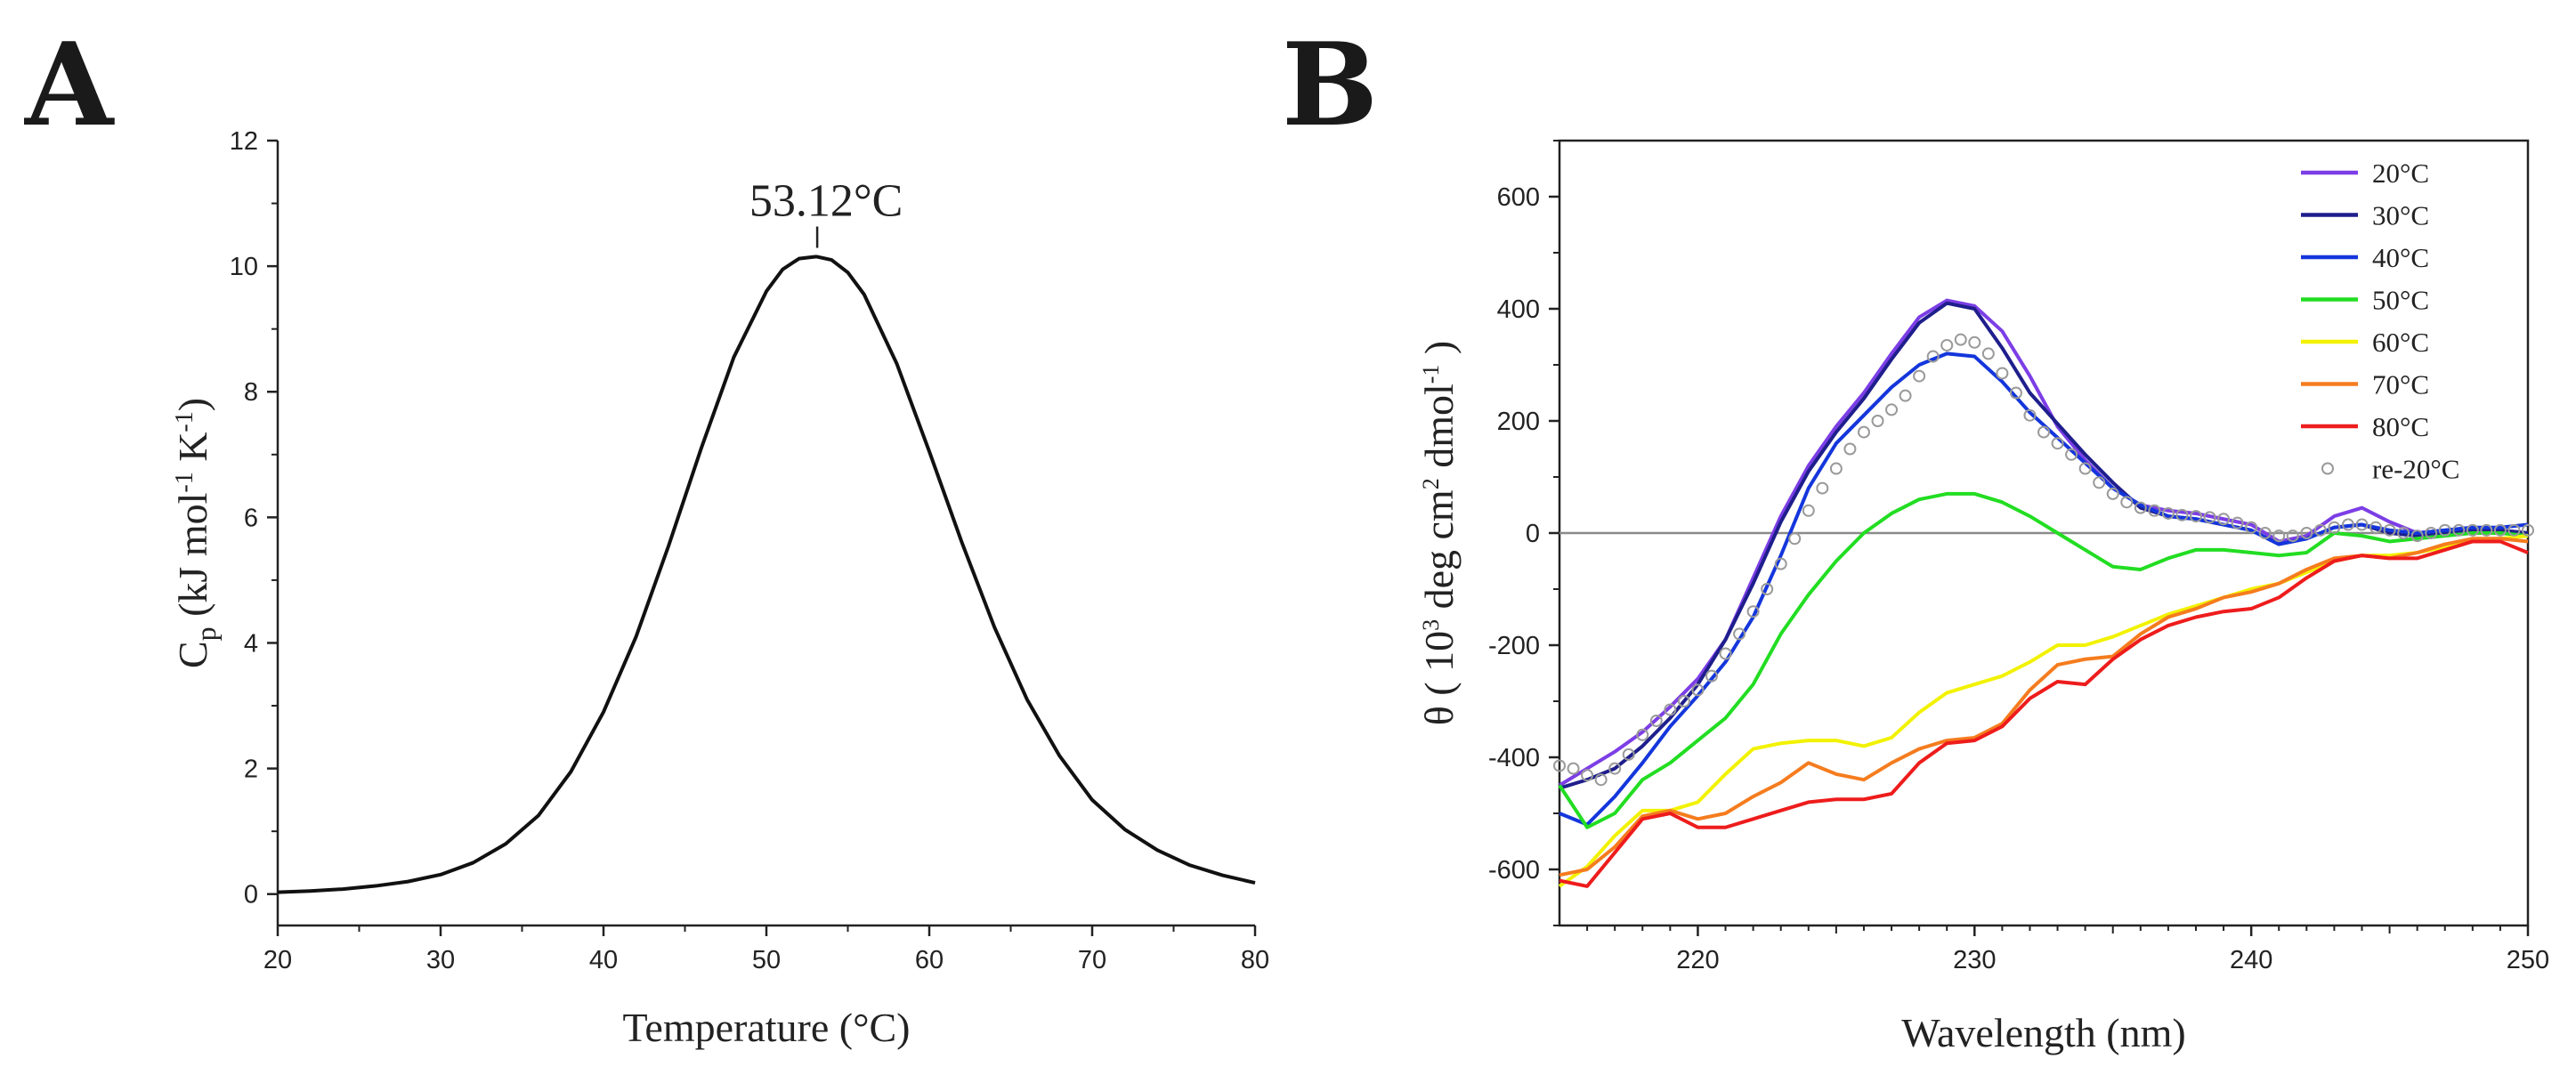 This screenshot has width=2576, height=1083. Describe the element at coordinates (1439, 678) in the screenshot. I see `y-title-b-open: θ ( 10` at that location.